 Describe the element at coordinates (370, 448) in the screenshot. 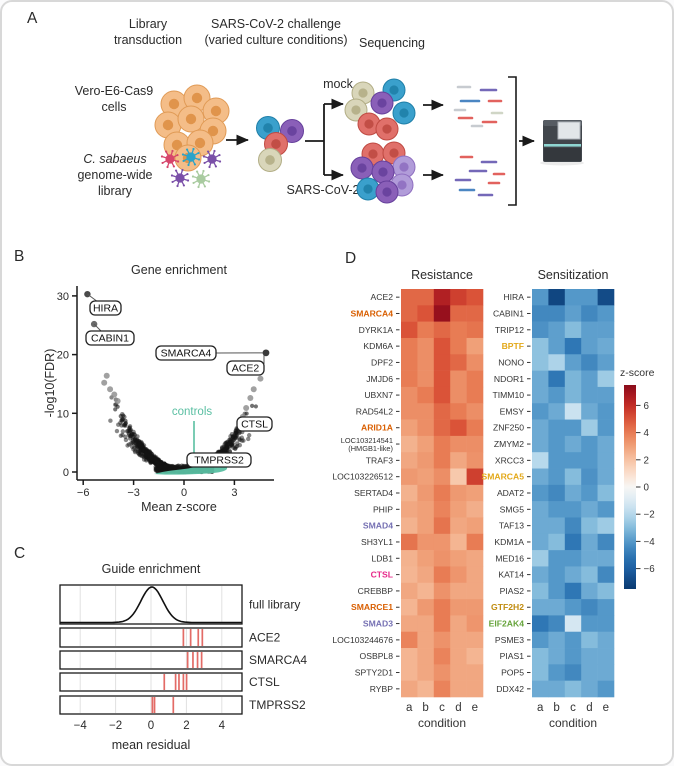

I see `svg-text: (HMGB1-like)` at that location.